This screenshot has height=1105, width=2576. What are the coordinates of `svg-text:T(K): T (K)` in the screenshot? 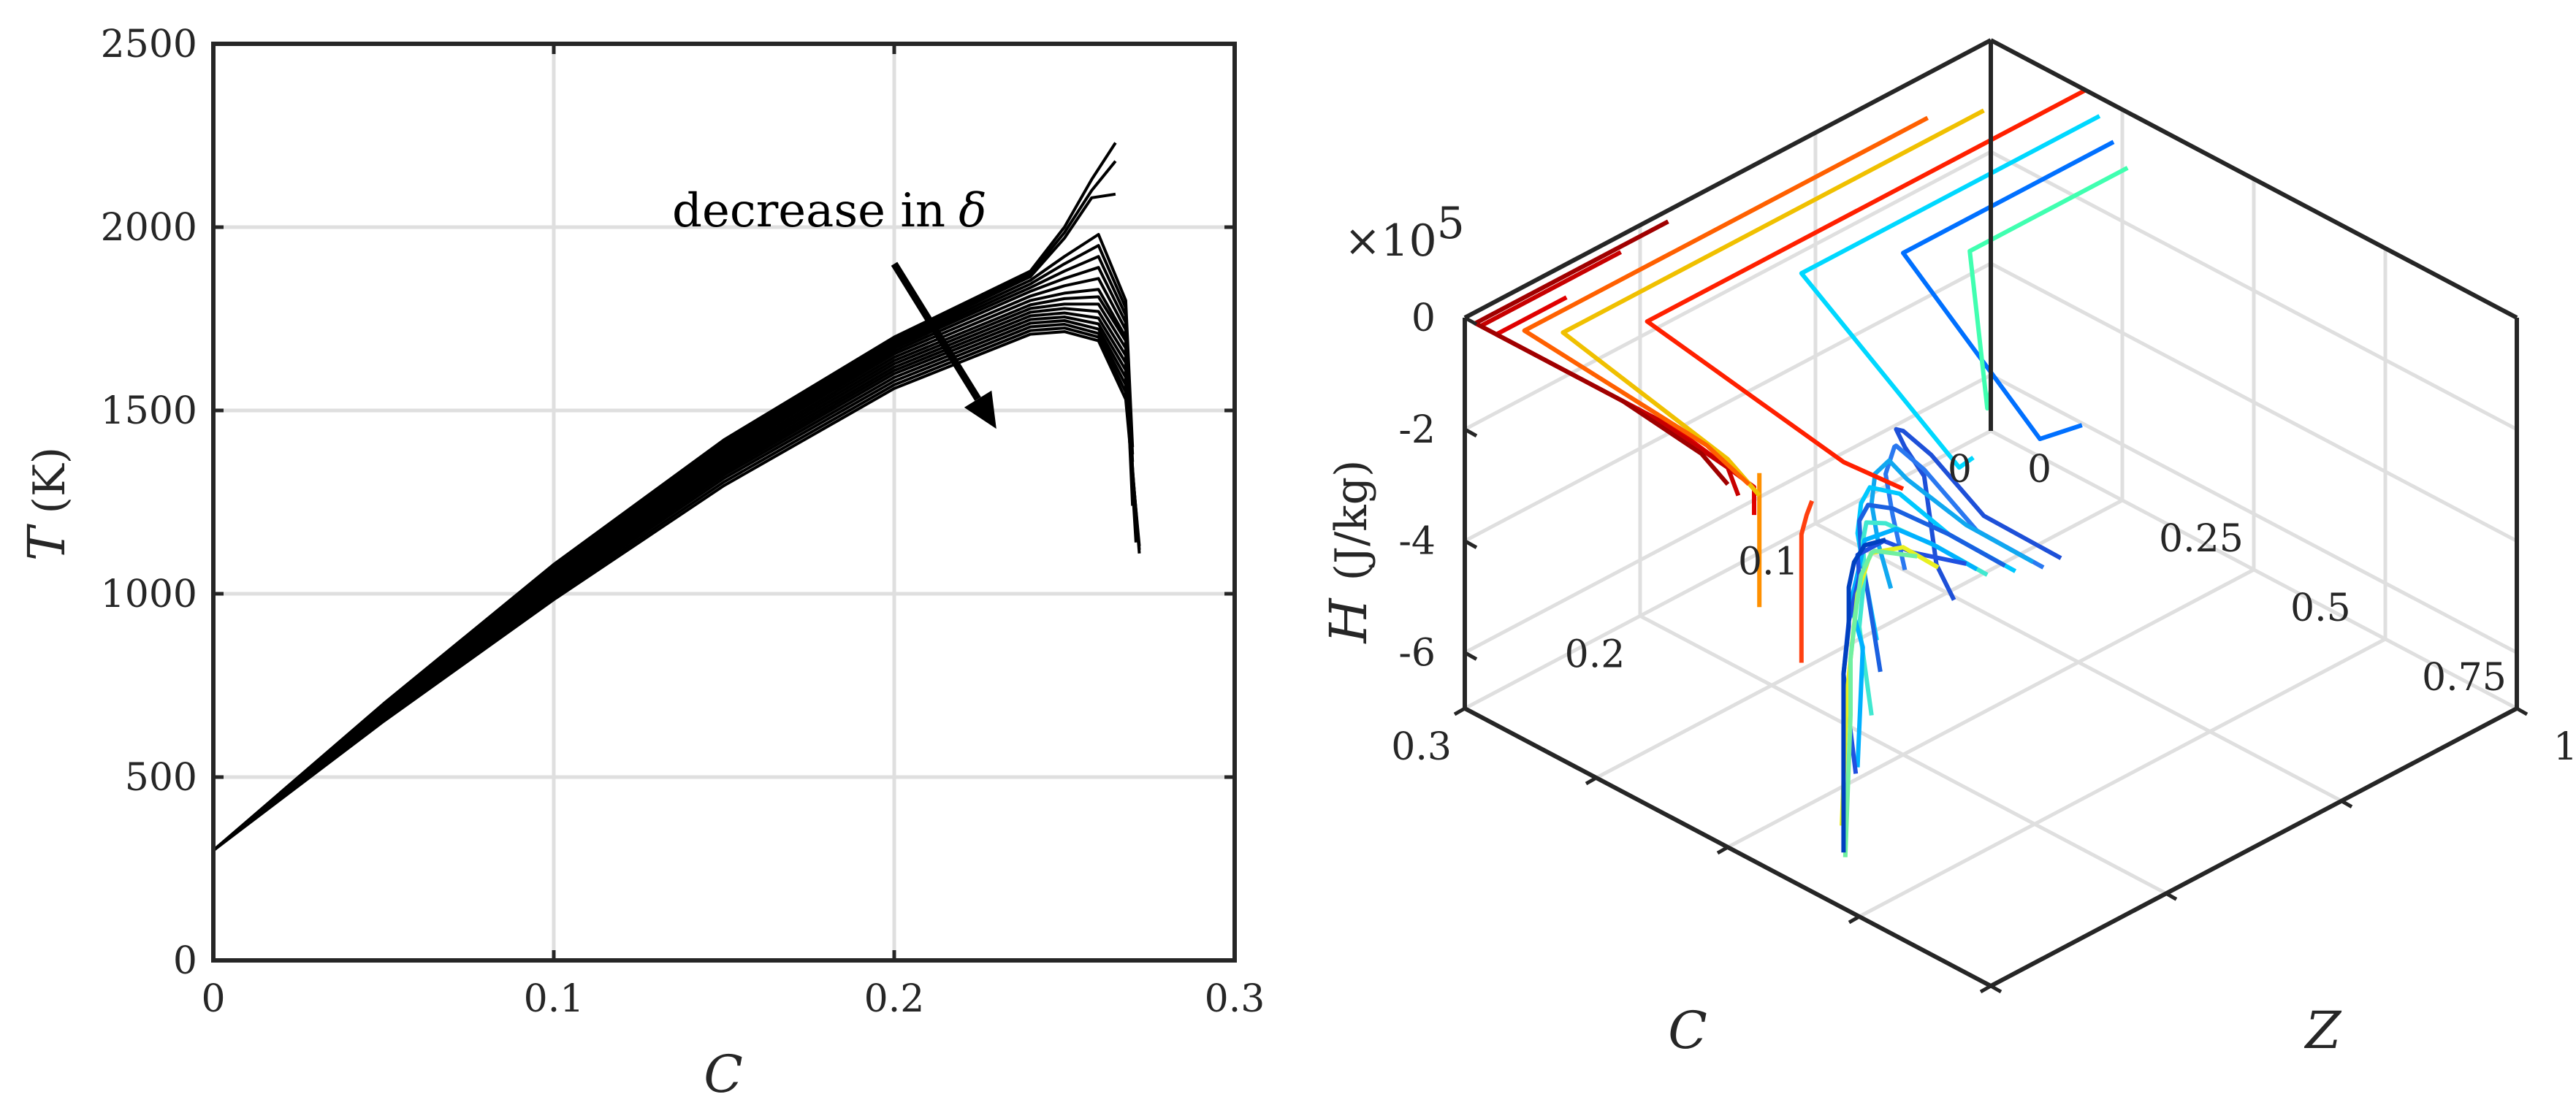 It's located at (47, 504).